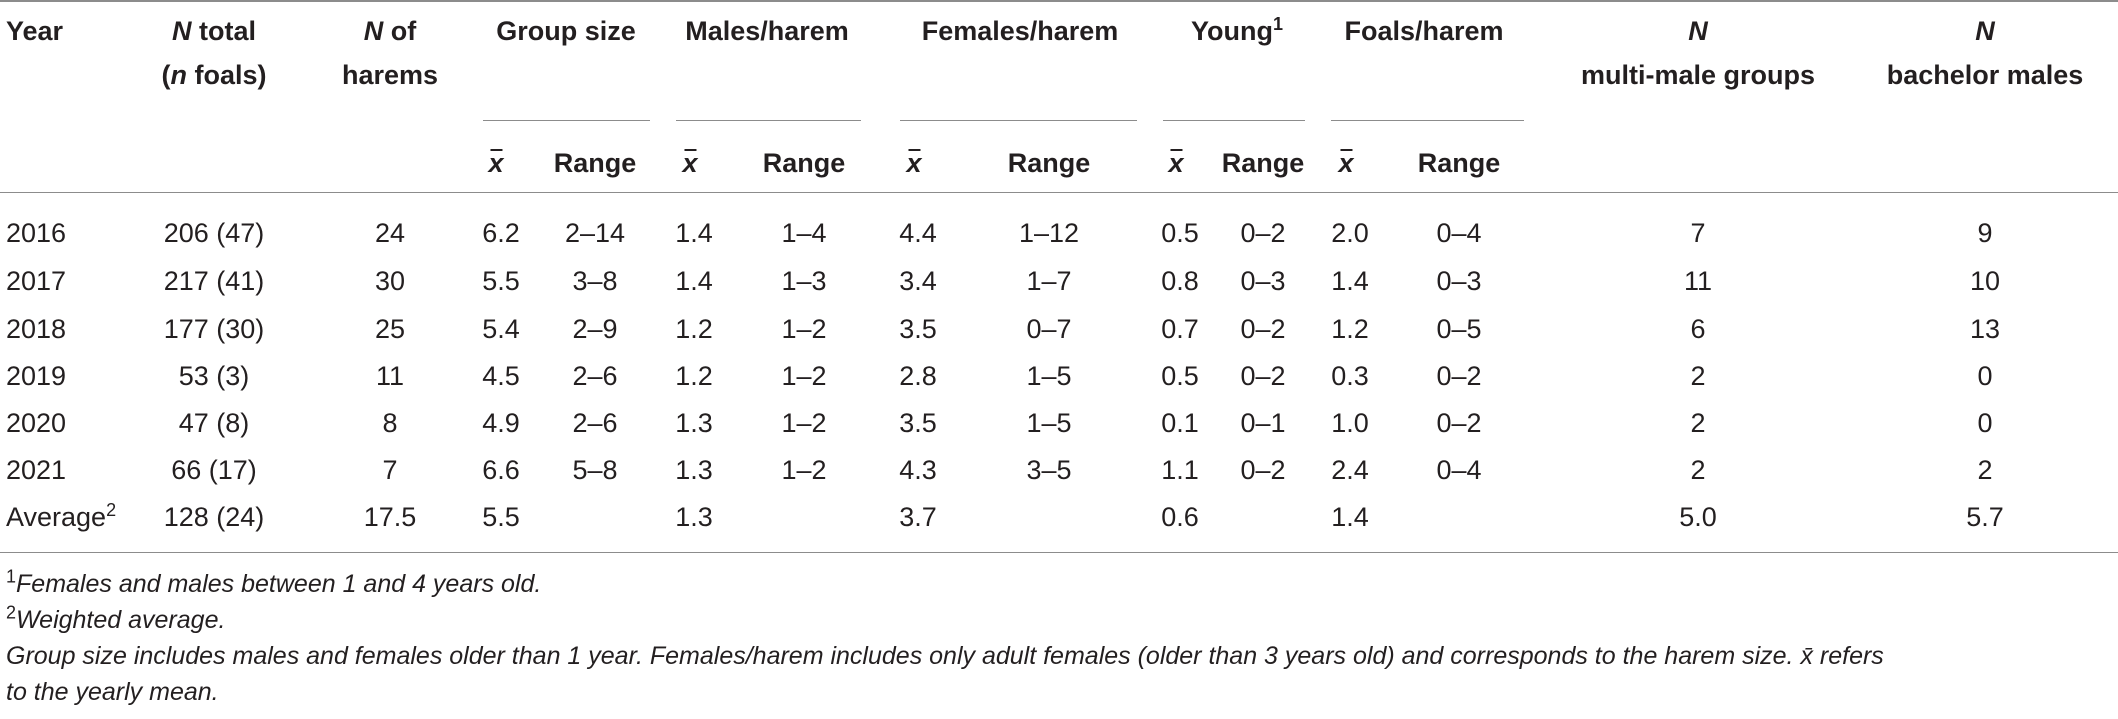 The width and height of the screenshot is (2118, 719). What do you see at coordinates (390, 376) in the screenshot?
I see `cell-n-harems: 11` at bounding box center [390, 376].